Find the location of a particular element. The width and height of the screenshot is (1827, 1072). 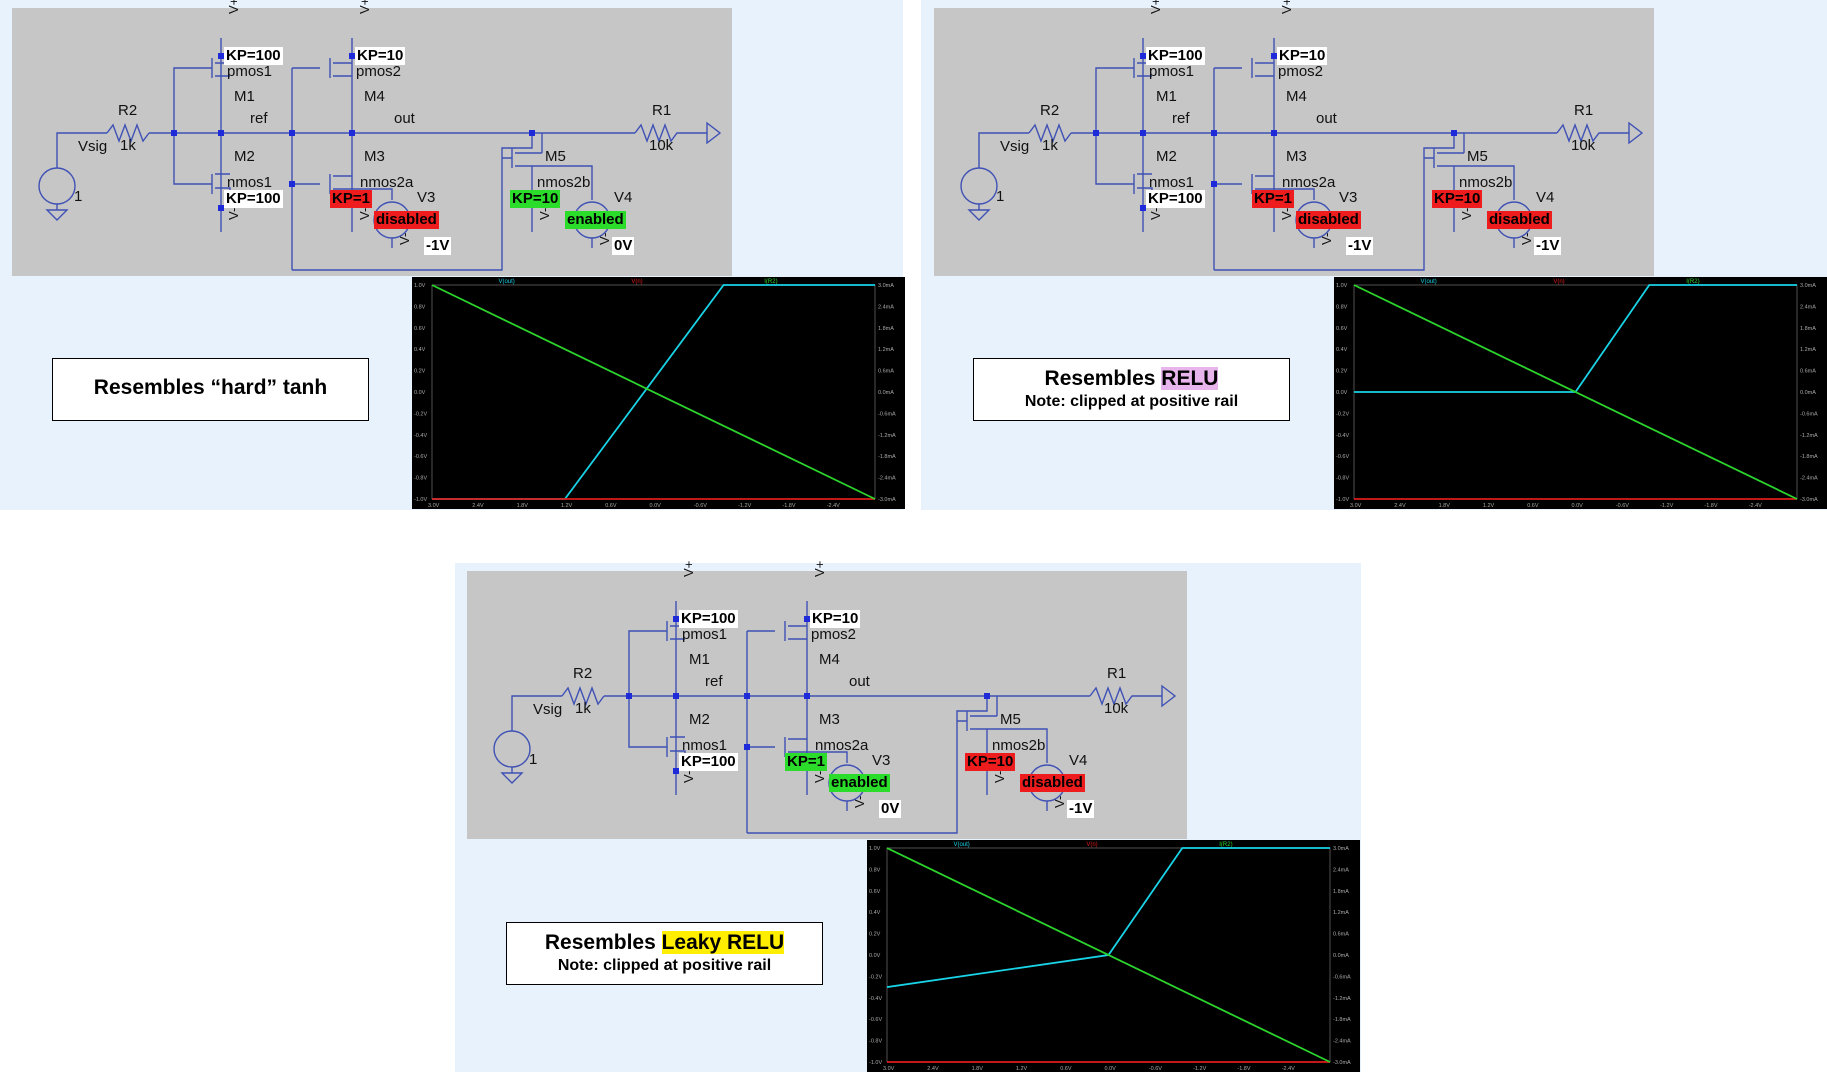

caption-tanh: Resembles “hard” tanh is located at coordinates (210, 389).